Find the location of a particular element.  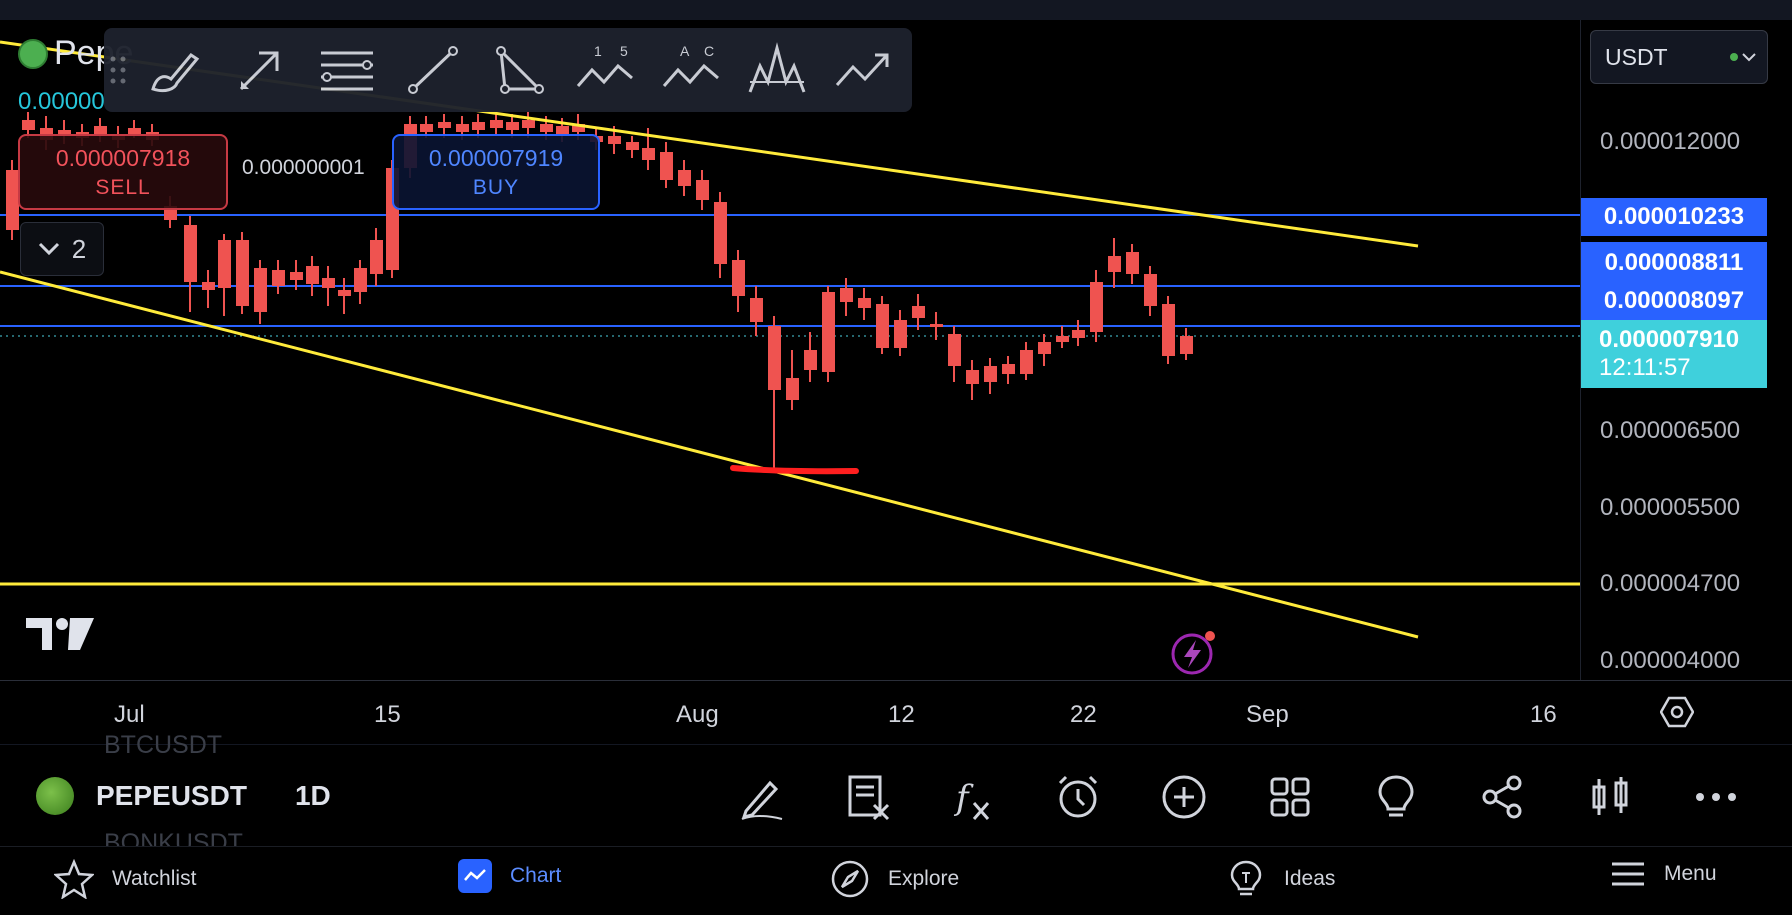

forecast-icon is located at coordinates (863, 70).